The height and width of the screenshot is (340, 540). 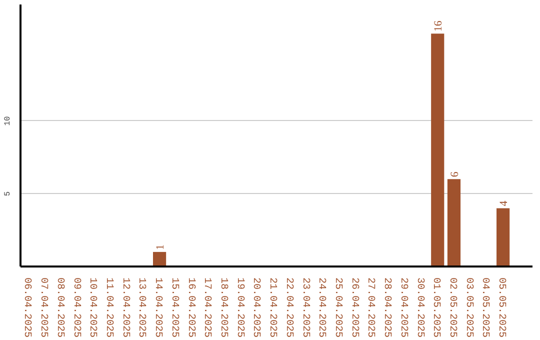 What do you see at coordinates (272, 308) in the screenshot?
I see `x-tick-label: 21.04.2025` at bounding box center [272, 308].